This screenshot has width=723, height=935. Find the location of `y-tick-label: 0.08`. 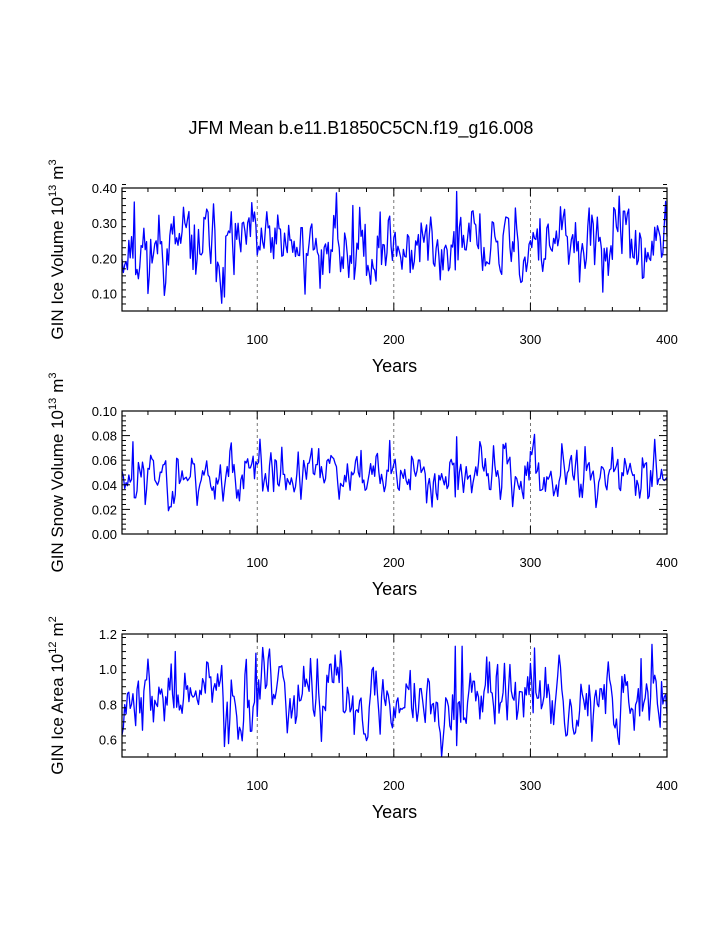

y-tick-label: 0.08 is located at coordinates (104, 436).